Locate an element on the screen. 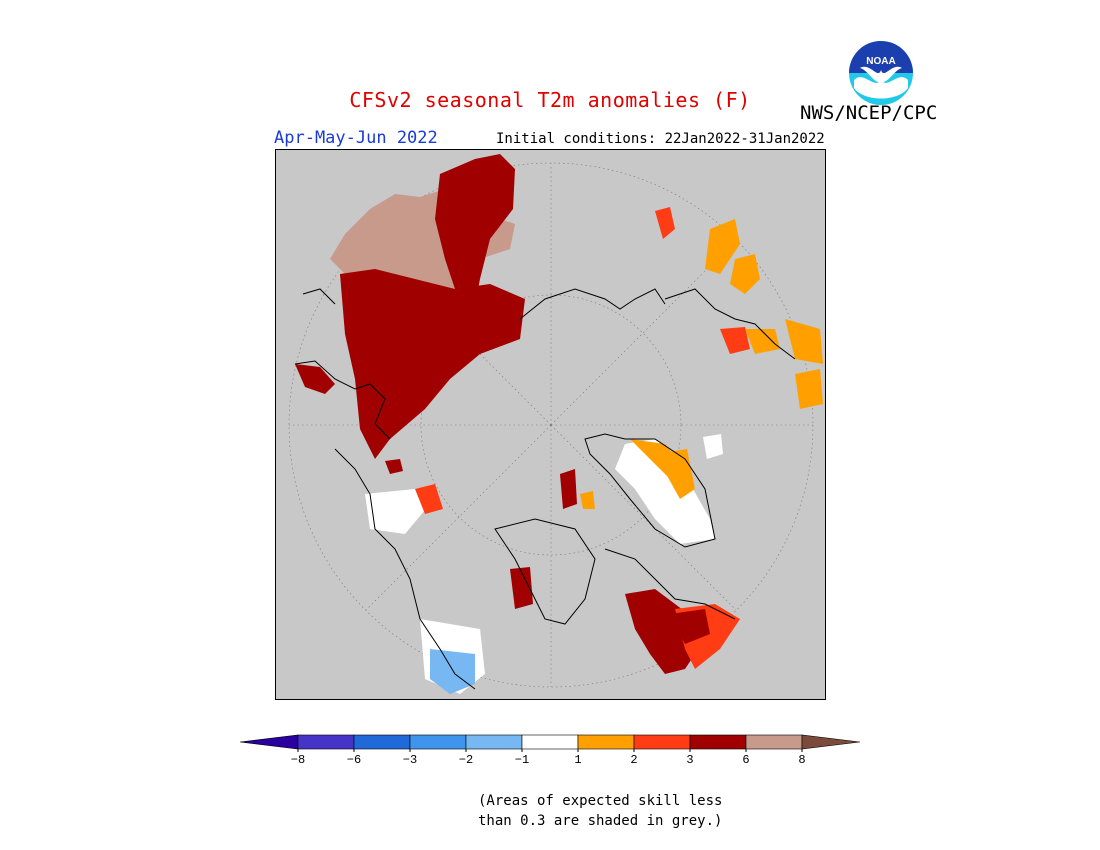 The width and height of the screenshot is (1100, 850). chart-title: CFSv2 seasonal T2m anomalies (F) is located at coordinates (550, 100).